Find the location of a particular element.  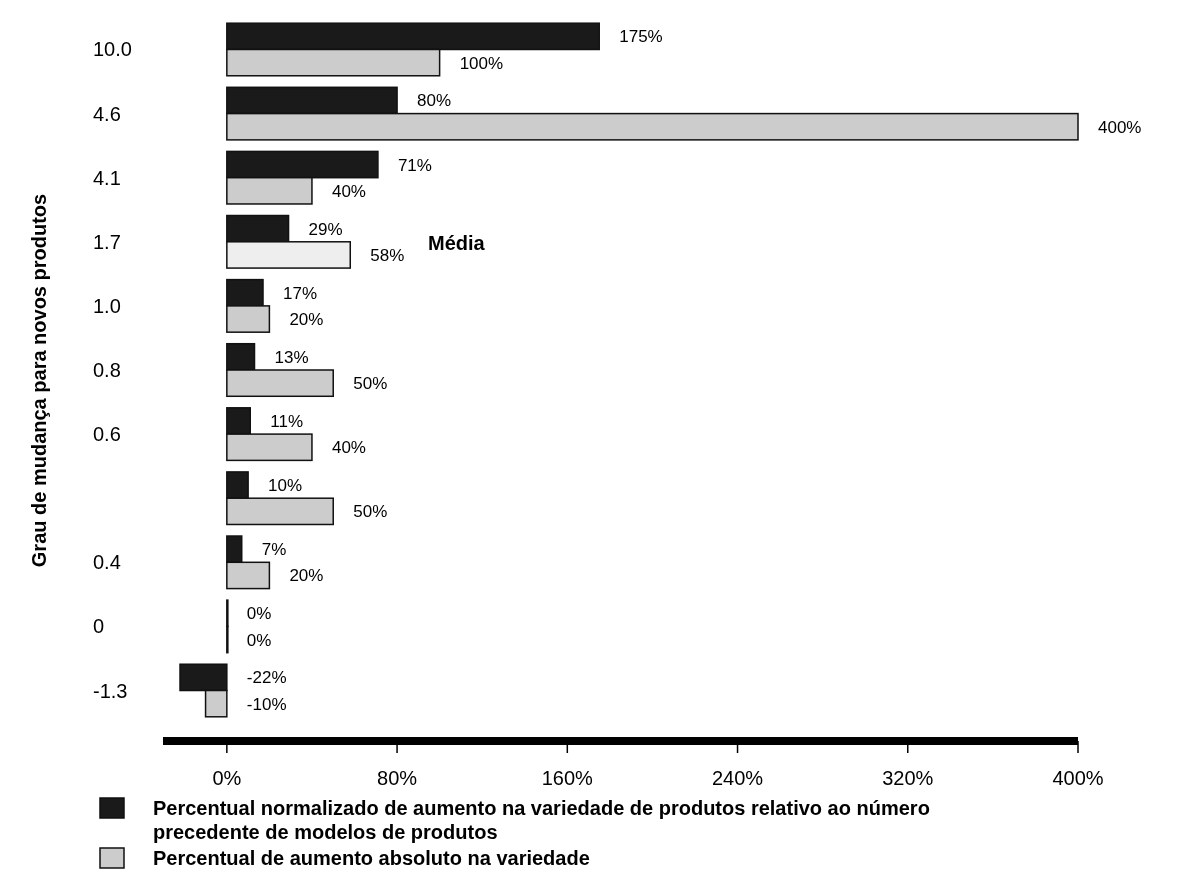

data-label: 17% is located at coordinates (300, 293).